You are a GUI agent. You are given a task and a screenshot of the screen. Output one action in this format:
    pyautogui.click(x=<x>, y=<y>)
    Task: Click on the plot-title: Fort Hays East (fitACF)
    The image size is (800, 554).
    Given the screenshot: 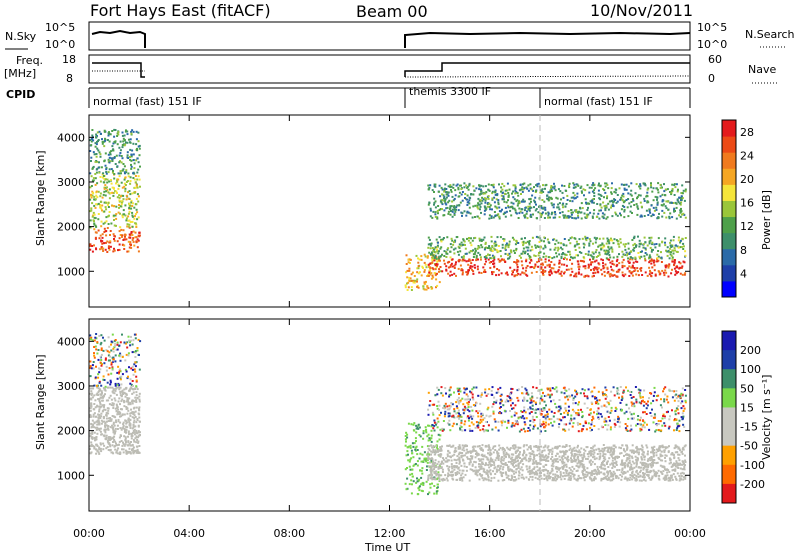 What is the action you would take?
    pyautogui.click(x=180, y=10)
    